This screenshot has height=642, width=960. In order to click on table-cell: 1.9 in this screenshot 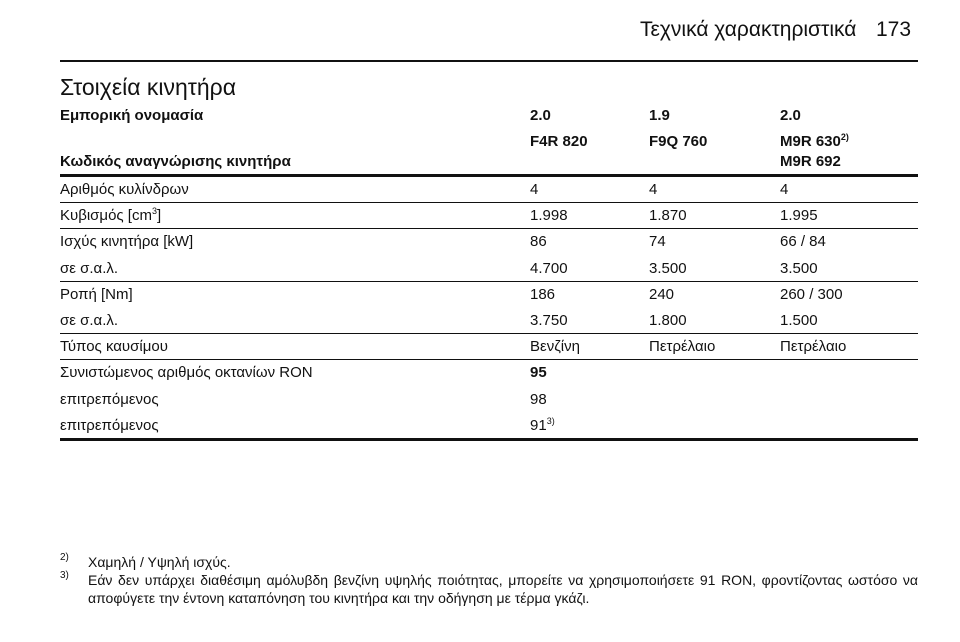, I will do `click(659, 115)`.